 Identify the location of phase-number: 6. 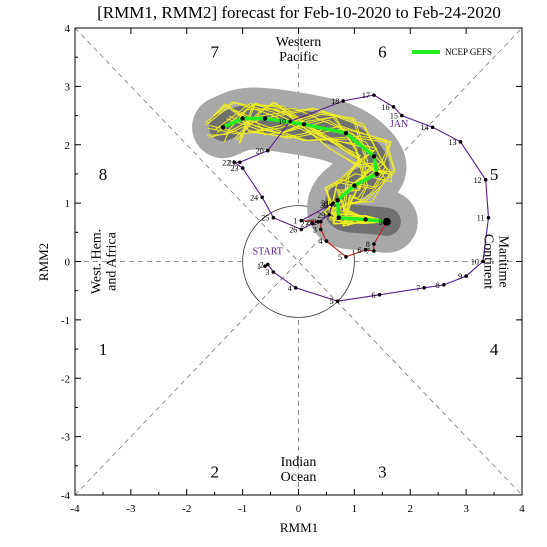
(382, 51).